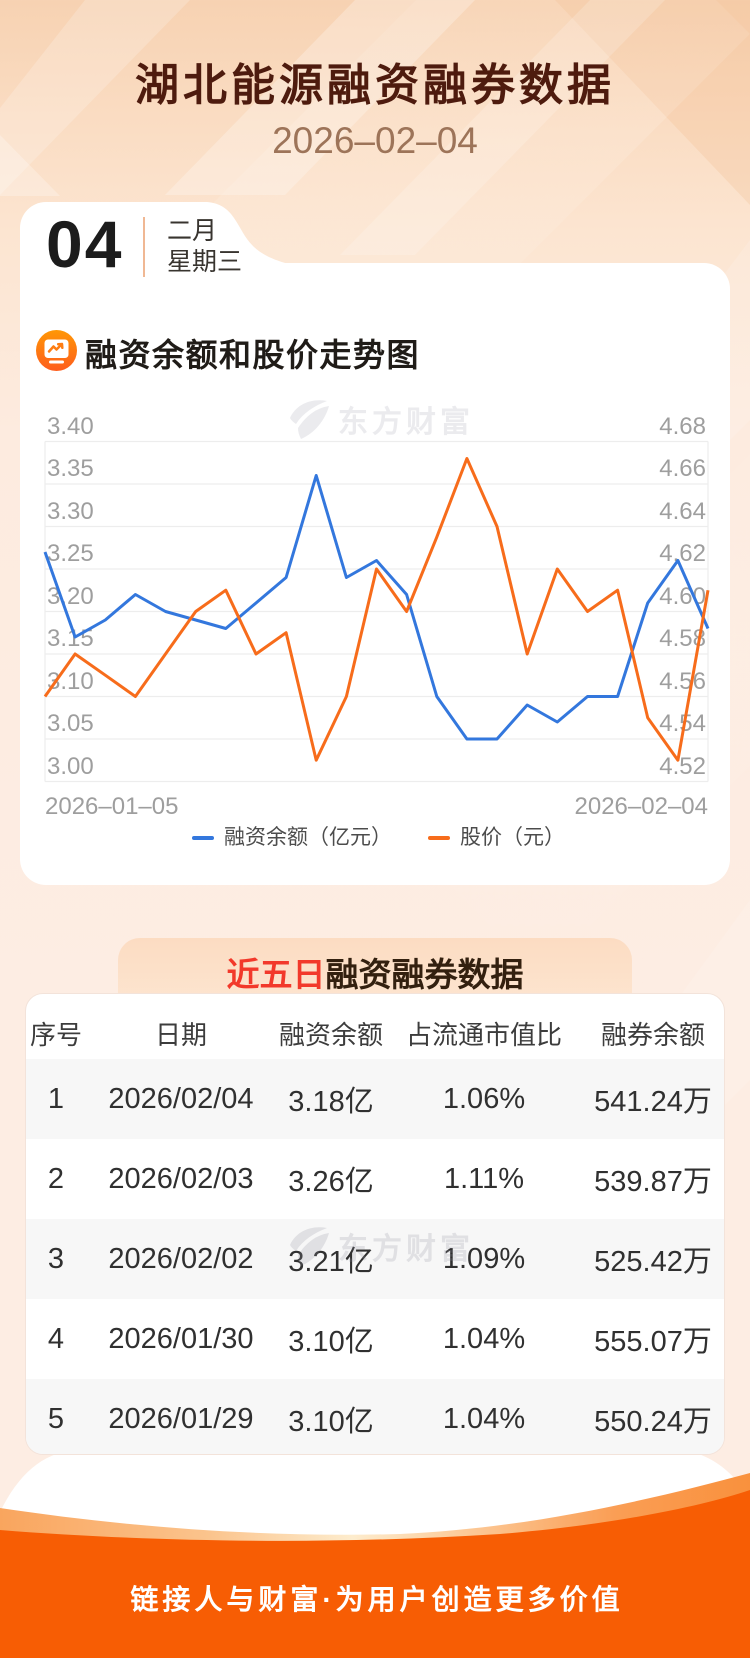 The width and height of the screenshot is (750, 1658). Describe the element at coordinates (70, 766) in the screenshot. I see `svg-text: 3.00` at that location.